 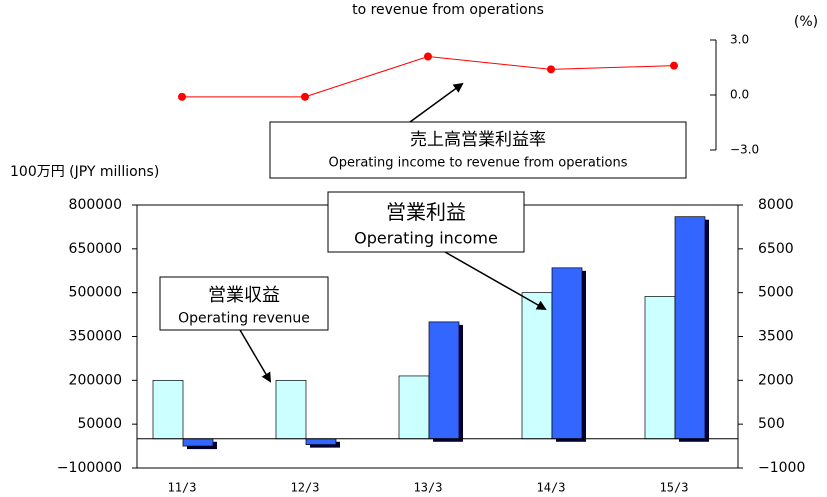 I want to click on y-tick-label: 800000, so click(x=95, y=205).